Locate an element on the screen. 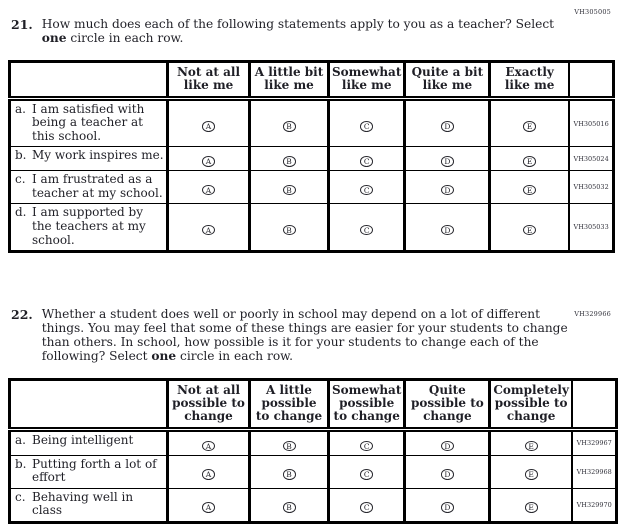 Image resolution: width=621 pixels, height=524 pixels. q22-row-c-cell-2: B is located at coordinates (288, 505).